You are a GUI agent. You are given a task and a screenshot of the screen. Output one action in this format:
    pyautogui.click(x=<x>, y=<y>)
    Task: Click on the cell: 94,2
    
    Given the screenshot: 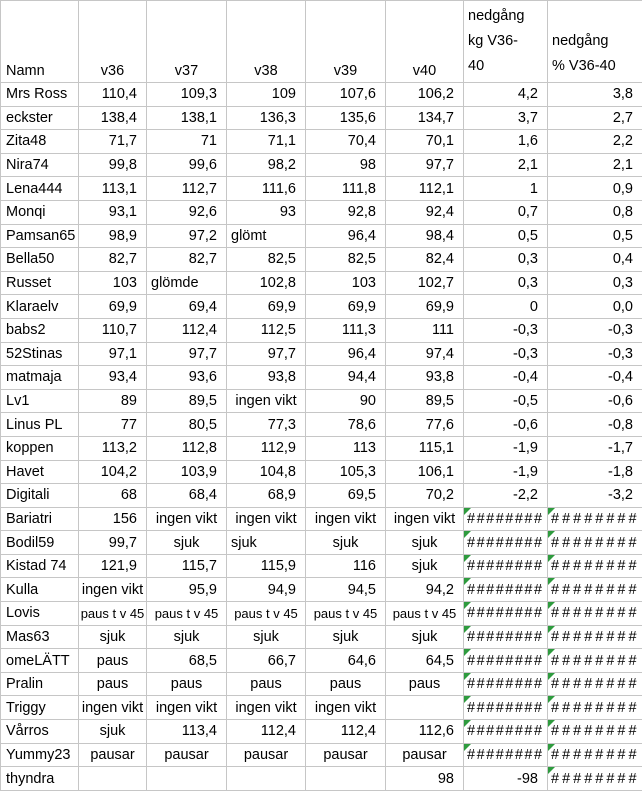 What is the action you would take?
    pyautogui.click(x=424, y=590)
    